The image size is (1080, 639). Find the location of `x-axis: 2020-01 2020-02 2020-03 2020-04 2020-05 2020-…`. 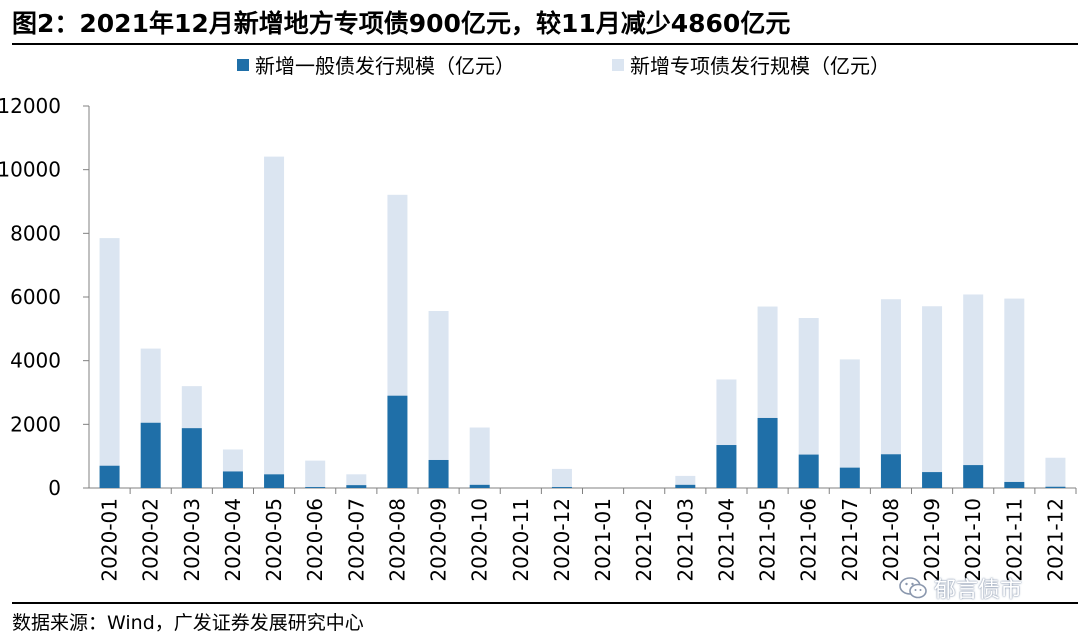

x-axis: 2020-01 2020-02 2020-03 2020-04 2020-05 2020-… is located at coordinates (583, 534).